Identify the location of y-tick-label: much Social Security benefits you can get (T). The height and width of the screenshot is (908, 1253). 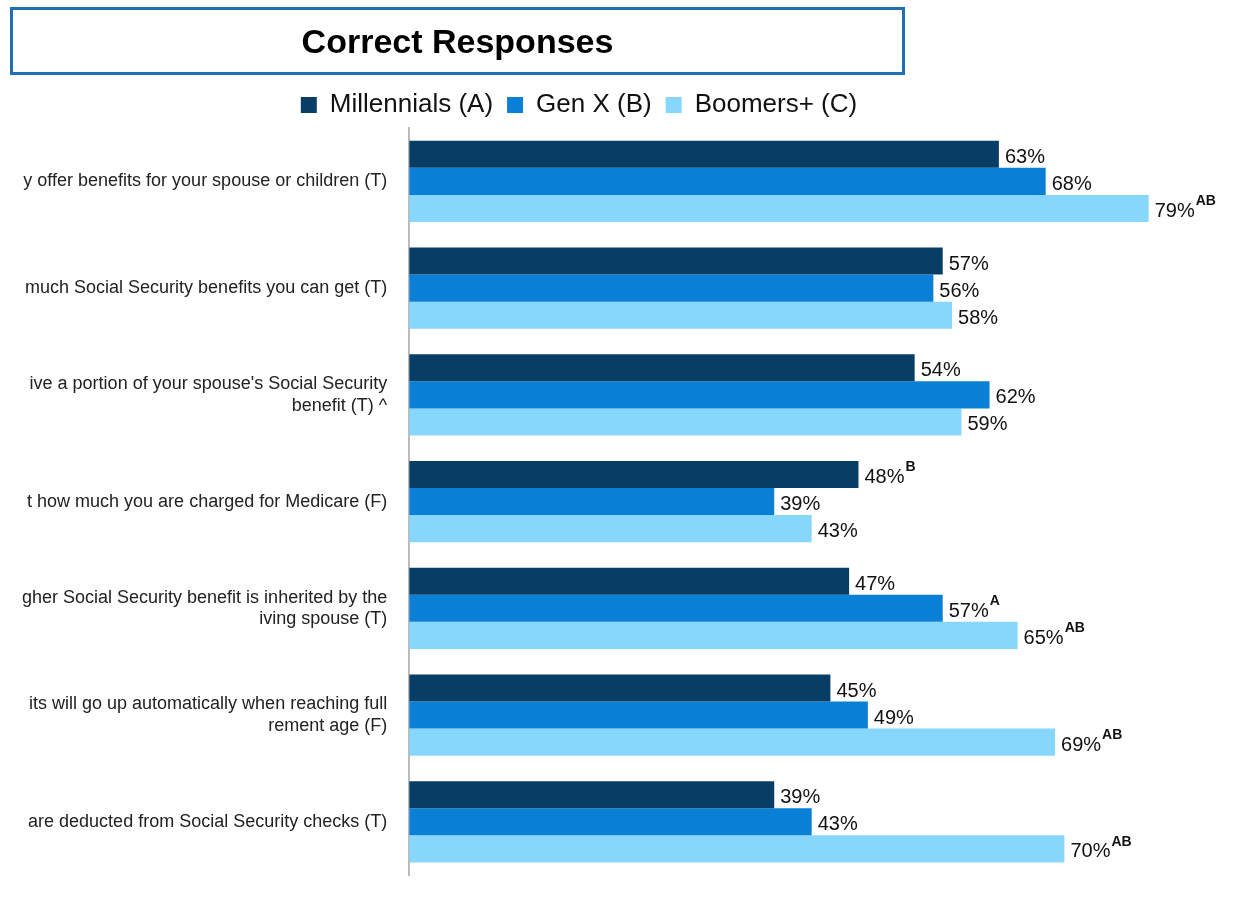
(206, 287).